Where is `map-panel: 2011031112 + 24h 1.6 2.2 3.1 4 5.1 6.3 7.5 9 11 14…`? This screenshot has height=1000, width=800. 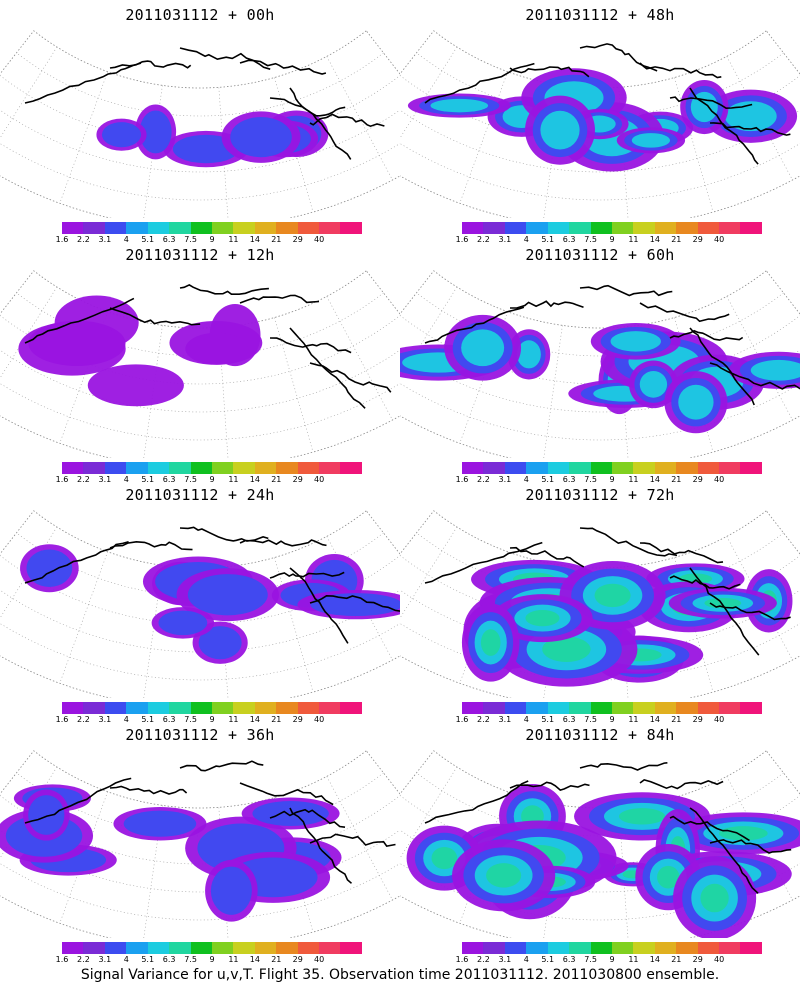
map-panel: 2011031112 + 24h 1.6 2.2 3.1 4 5.1 6.3 7.5 9 11 14… is located at coordinates (200, 602).